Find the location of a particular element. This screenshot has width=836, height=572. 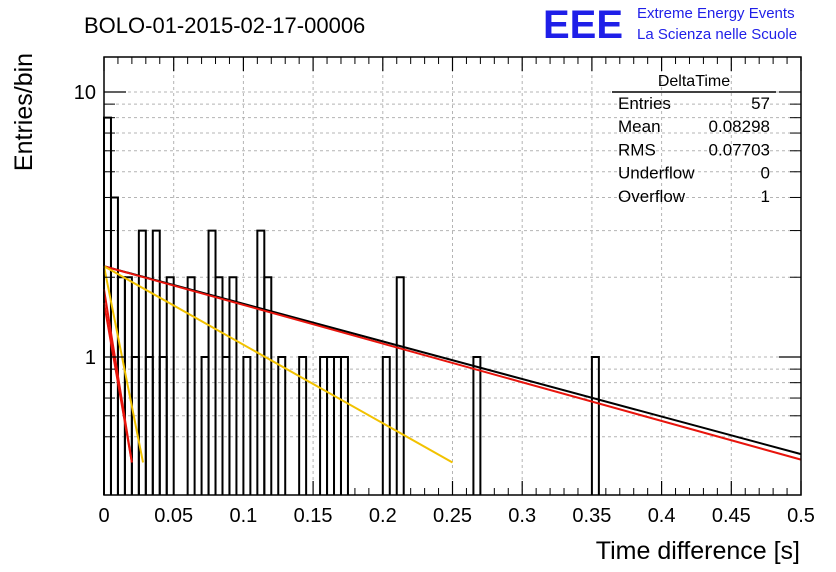

stats-row-label: RMS is located at coordinates (637, 149).